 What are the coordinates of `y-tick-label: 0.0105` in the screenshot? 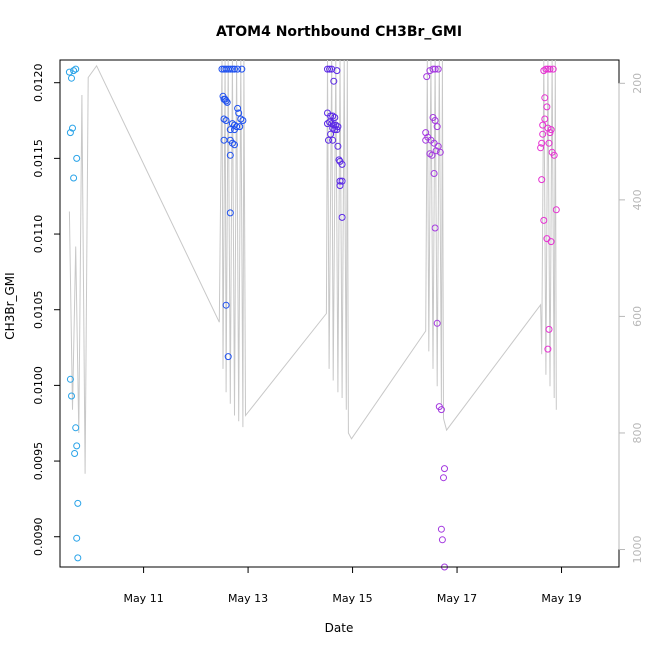 It's located at (38, 309).